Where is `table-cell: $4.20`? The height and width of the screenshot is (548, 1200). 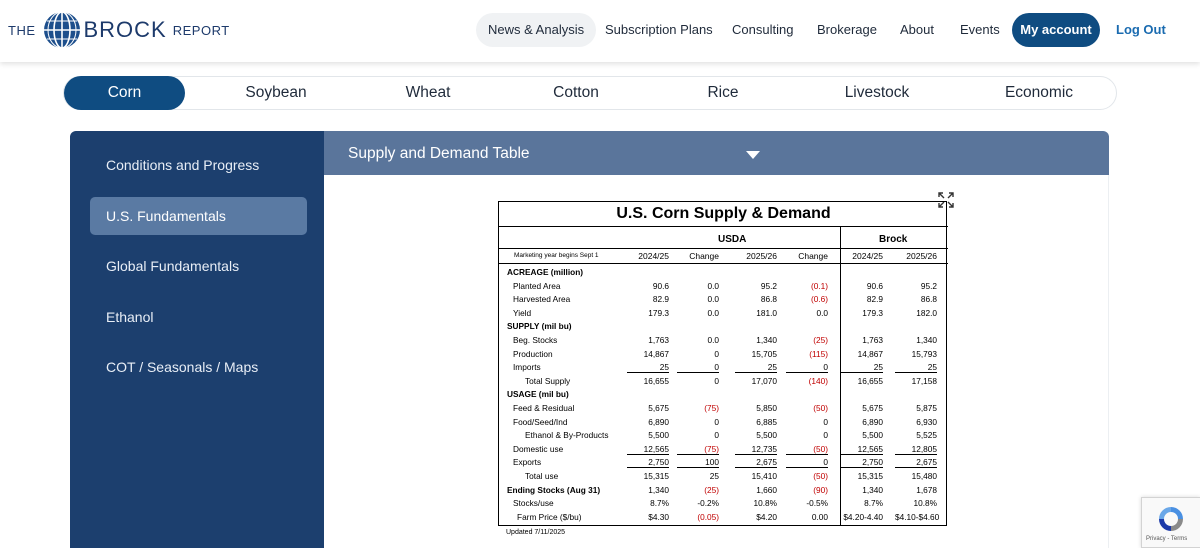
table-cell: $4.20 is located at coordinates (766, 516).